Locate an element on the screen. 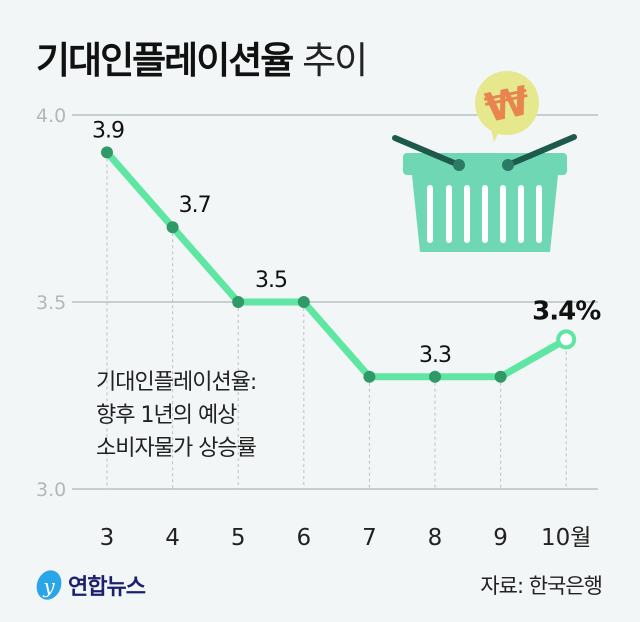 The height and width of the screenshot is (622, 640). data-label: 3.5 is located at coordinates (271, 280).